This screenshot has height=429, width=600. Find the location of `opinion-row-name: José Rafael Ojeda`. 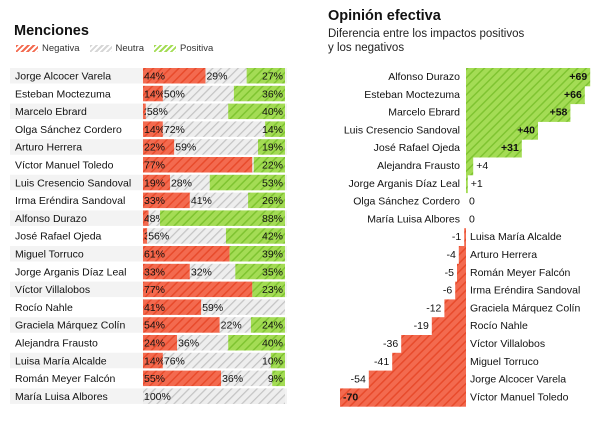

opinion-row-name: José Rafael Ojeda is located at coordinates (417, 148).